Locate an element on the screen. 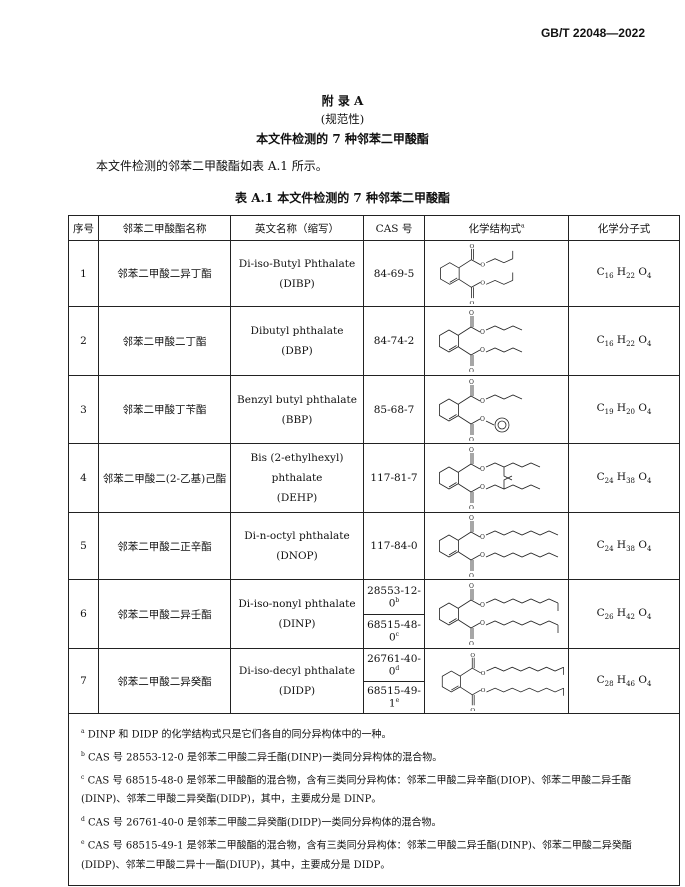 The image size is (685, 887). chinese-name: 邻苯二甲酸二(2-乙基)己酯 is located at coordinates (164, 478).